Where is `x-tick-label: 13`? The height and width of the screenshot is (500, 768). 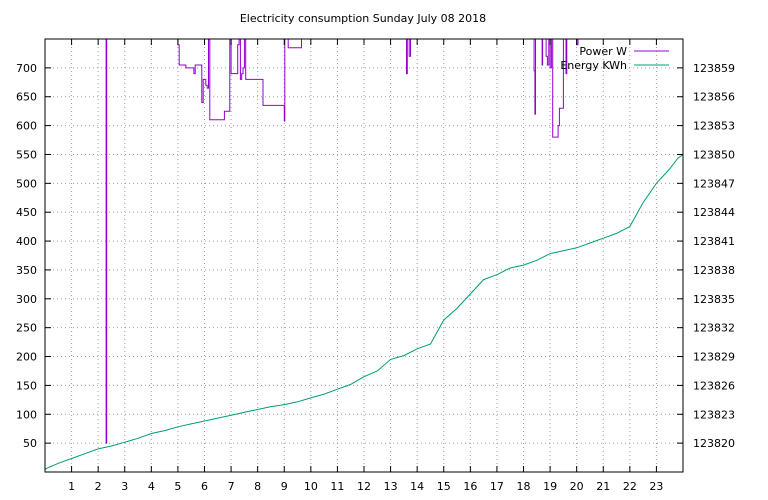
x-tick-label: 13 is located at coordinates (391, 486).